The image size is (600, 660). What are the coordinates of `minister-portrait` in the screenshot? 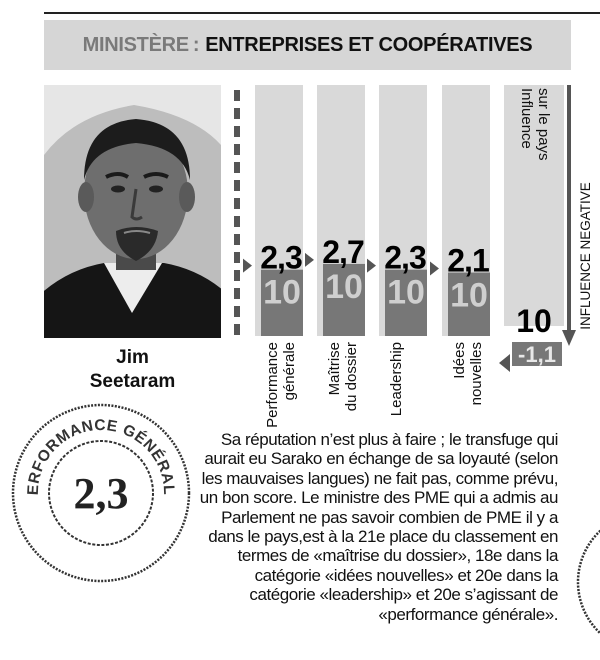 It's located at (132, 211).